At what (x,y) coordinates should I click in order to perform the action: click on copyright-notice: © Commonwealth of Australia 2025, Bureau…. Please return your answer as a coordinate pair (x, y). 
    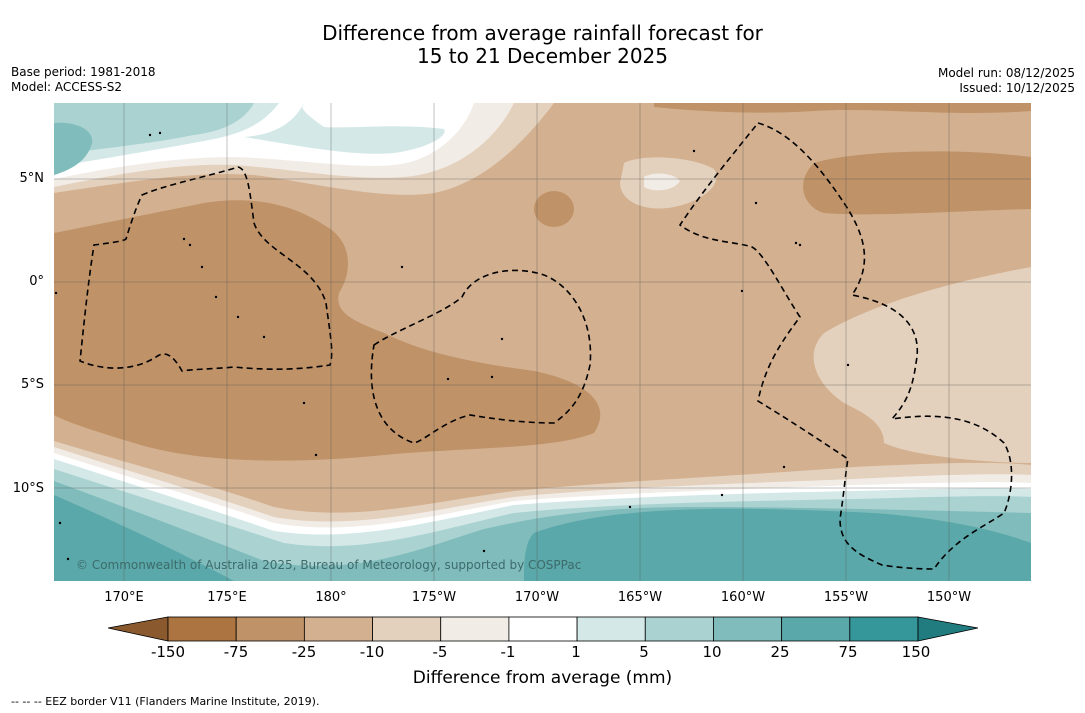
    Looking at the image, I should click on (329, 565).